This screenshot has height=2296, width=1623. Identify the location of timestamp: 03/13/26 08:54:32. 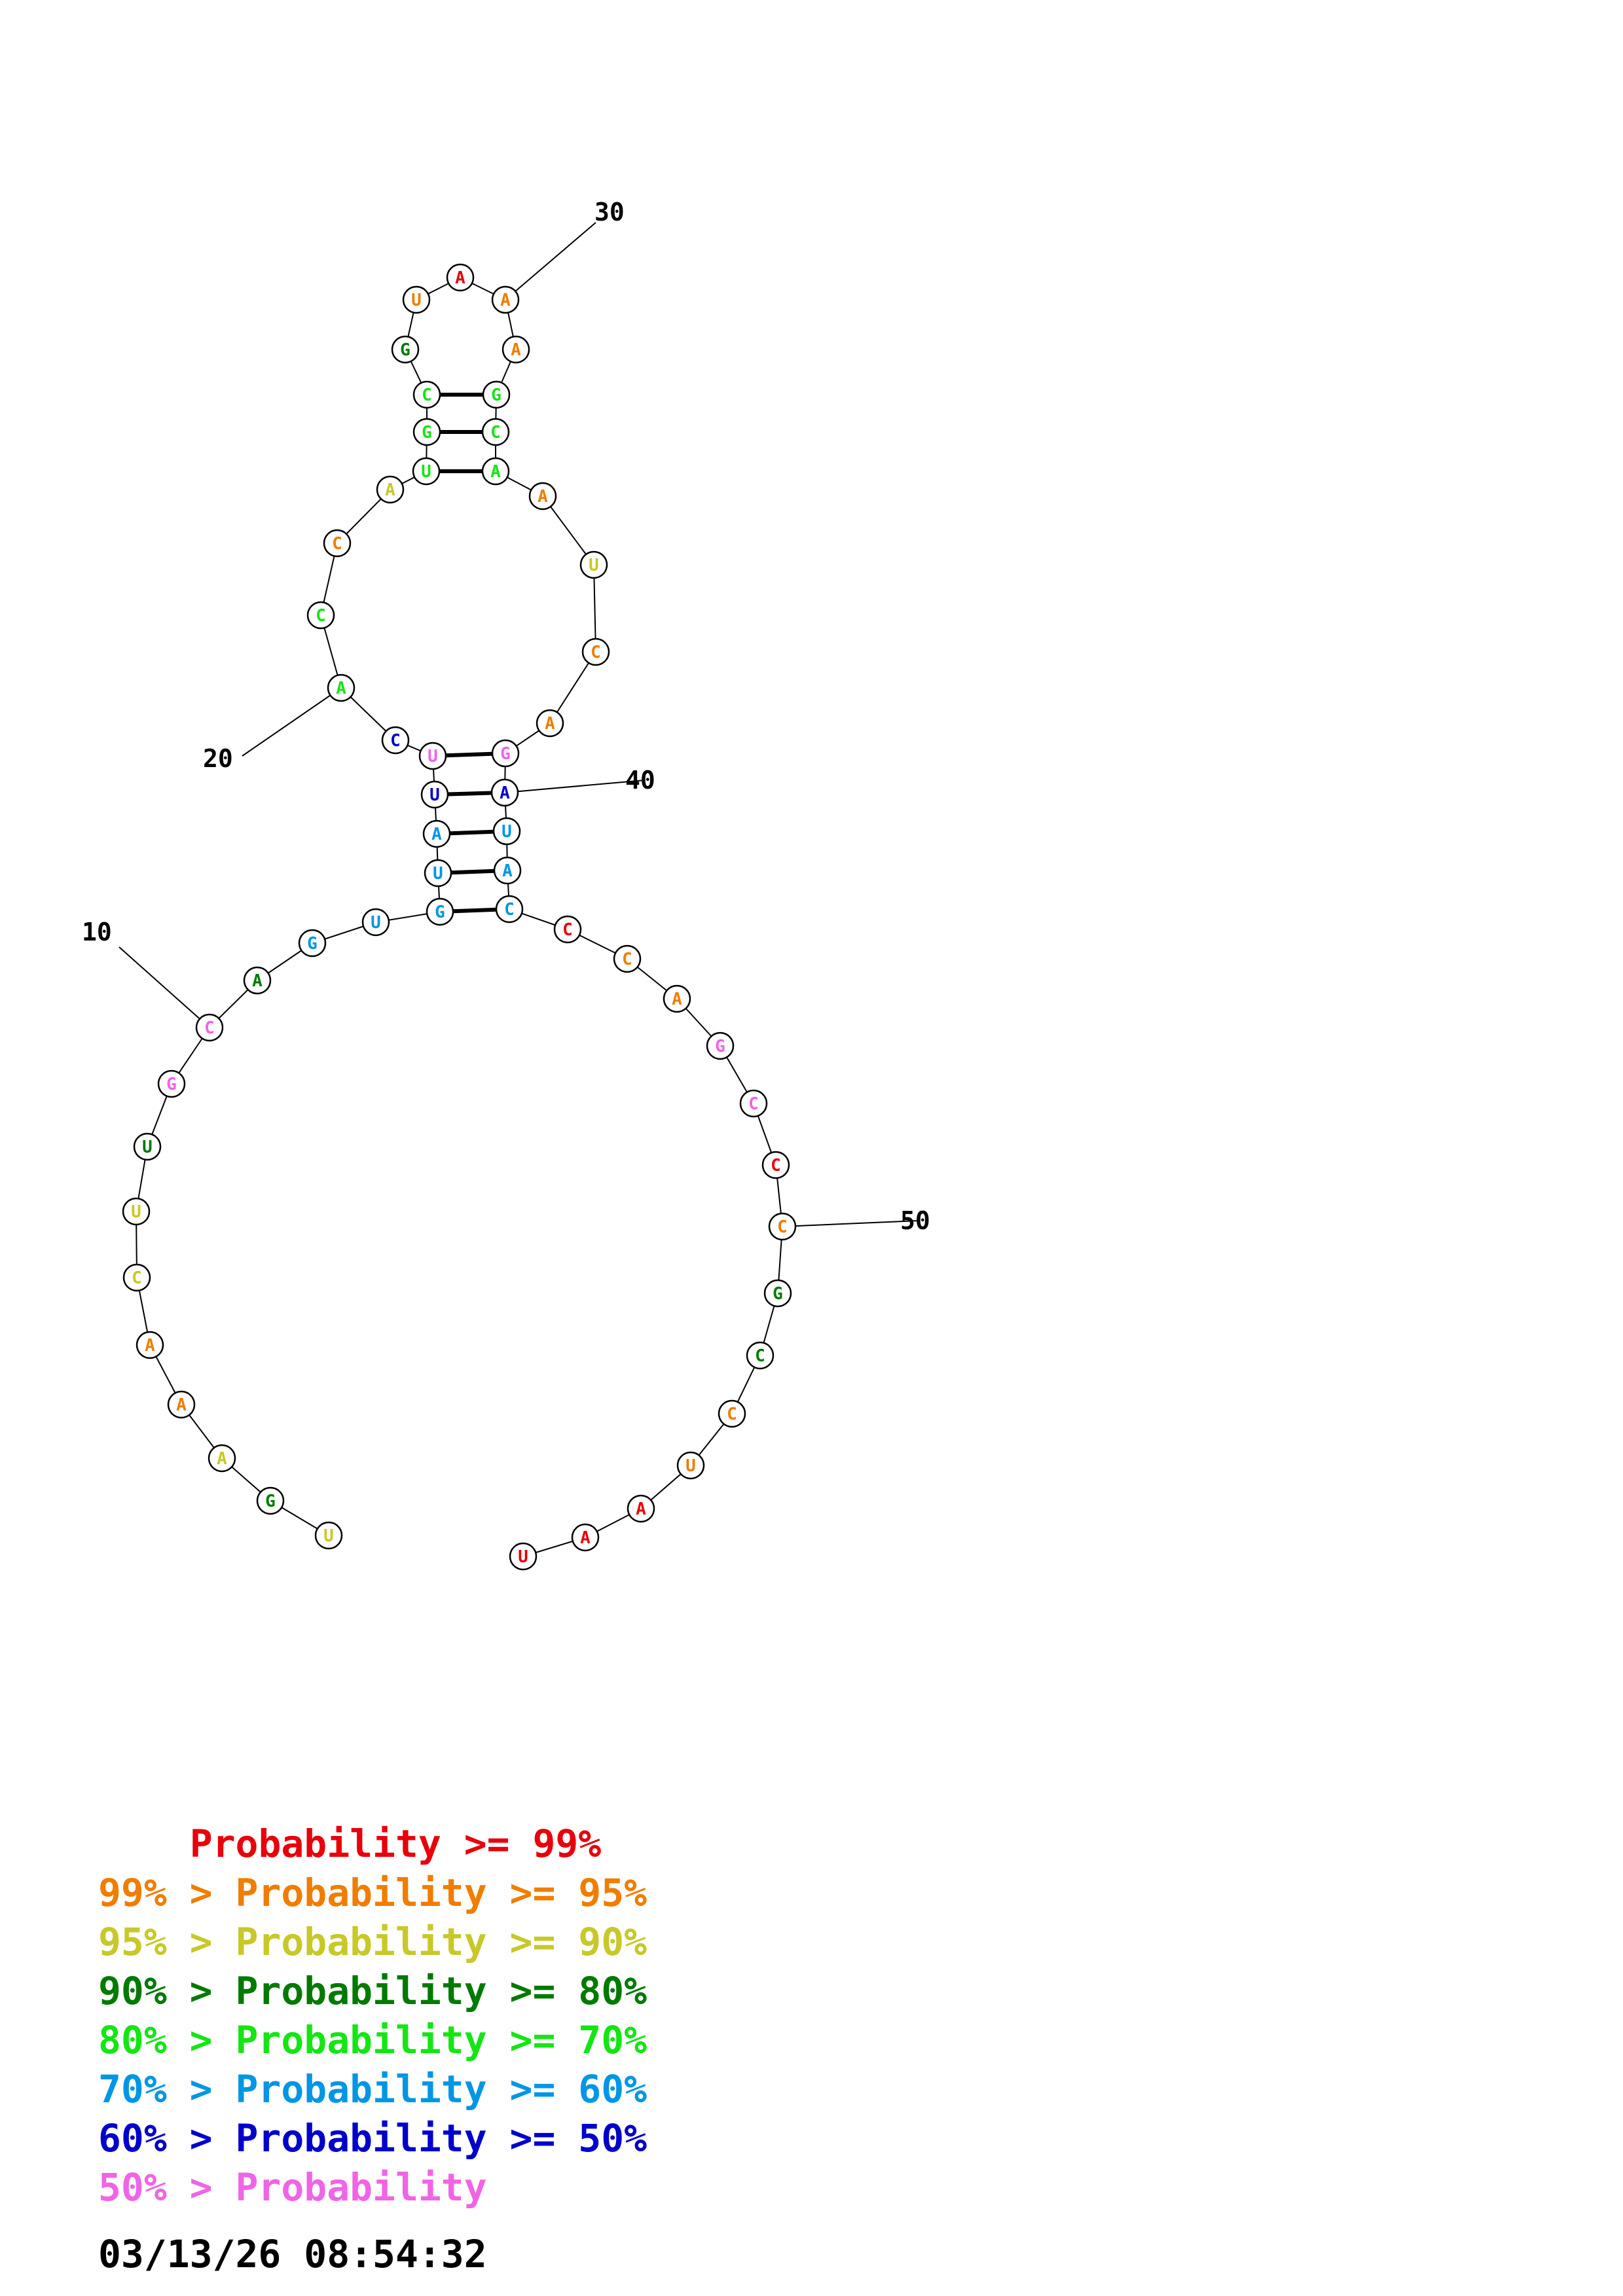
(292, 2254).